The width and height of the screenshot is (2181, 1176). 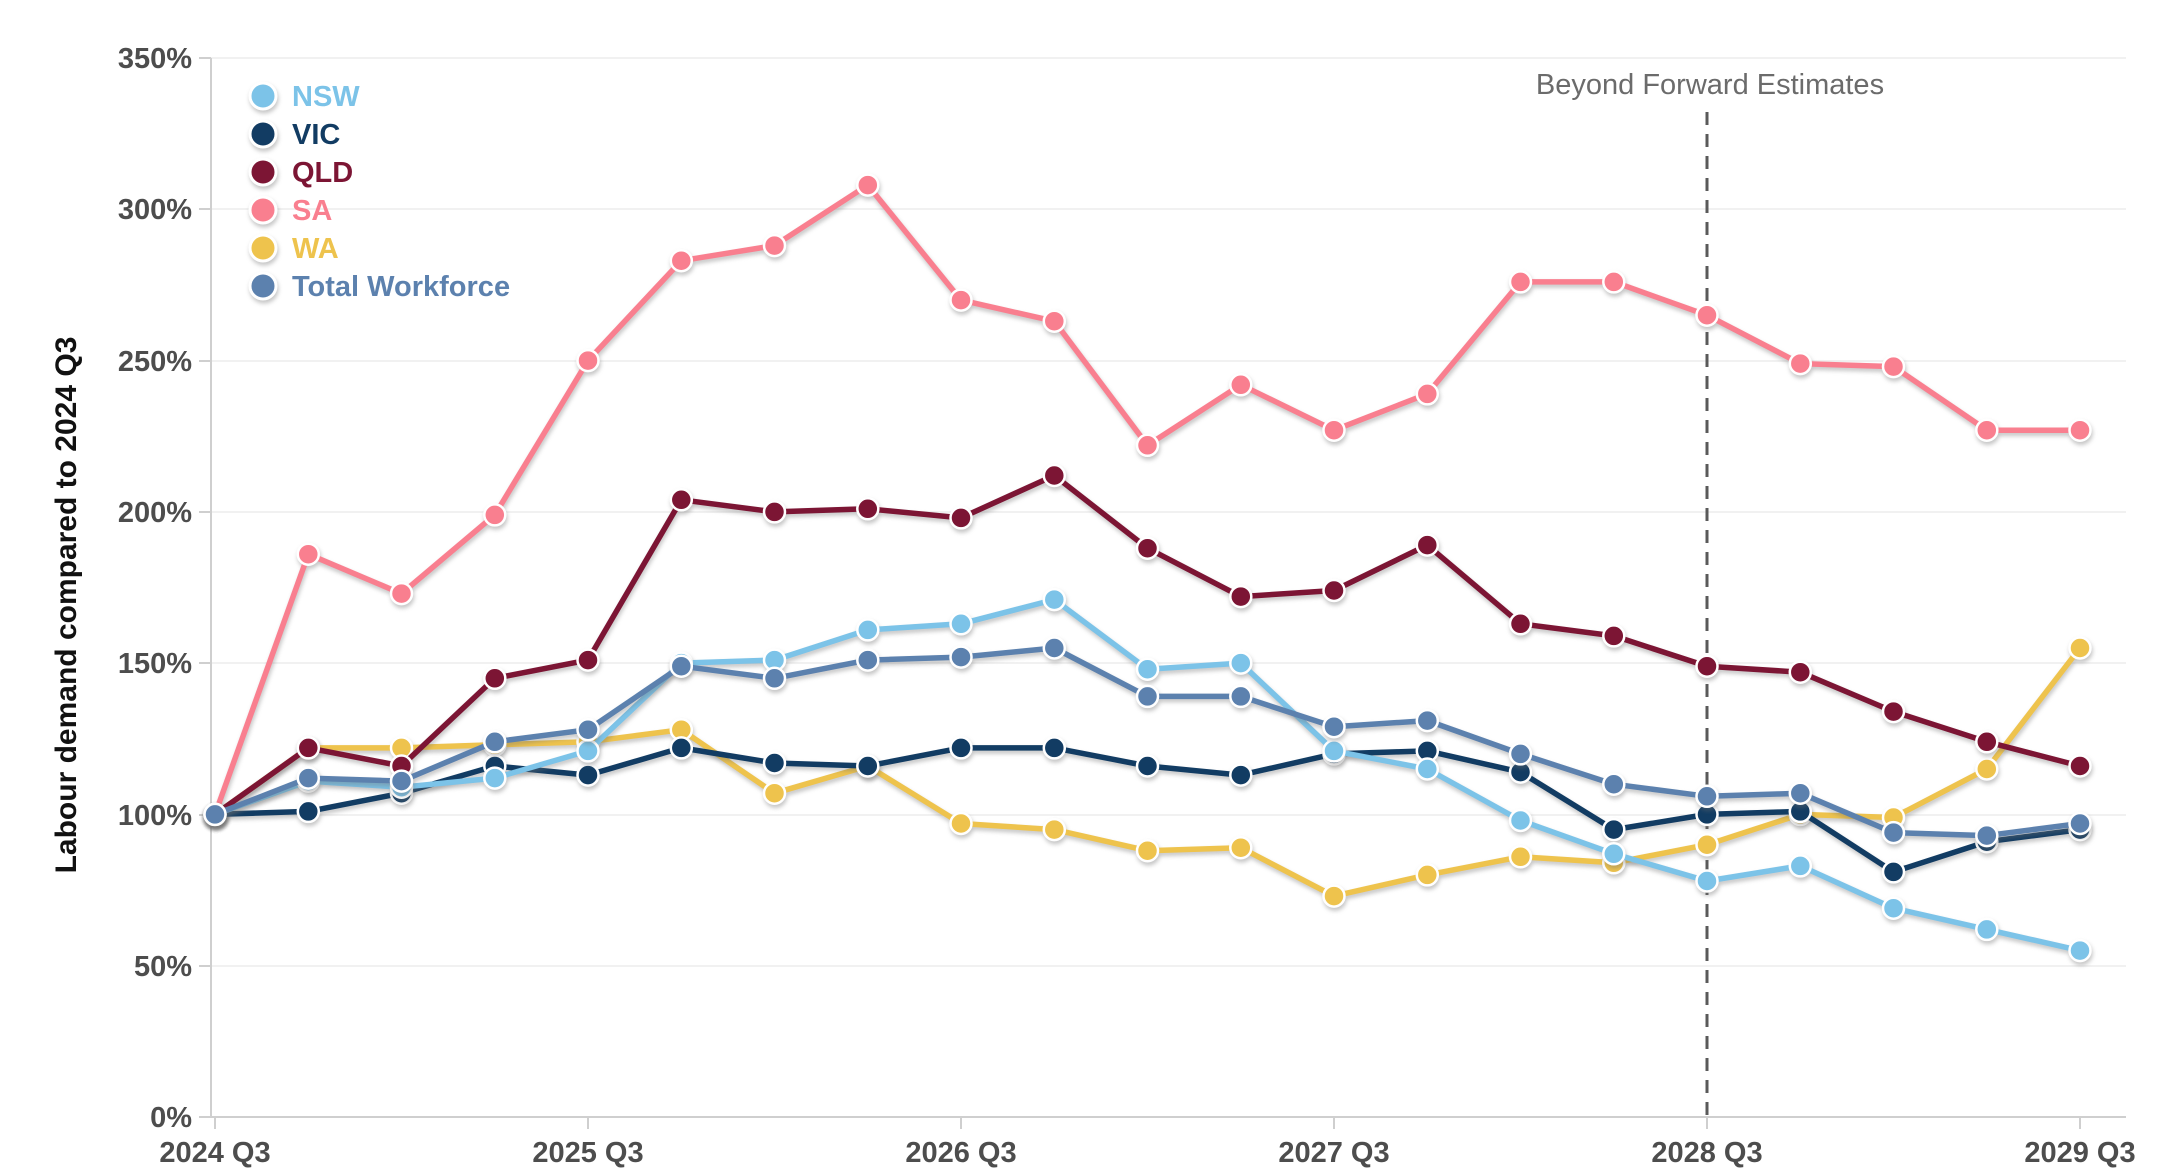 I want to click on data-point-nsw-2028q1, so click(x=1520, y=820).